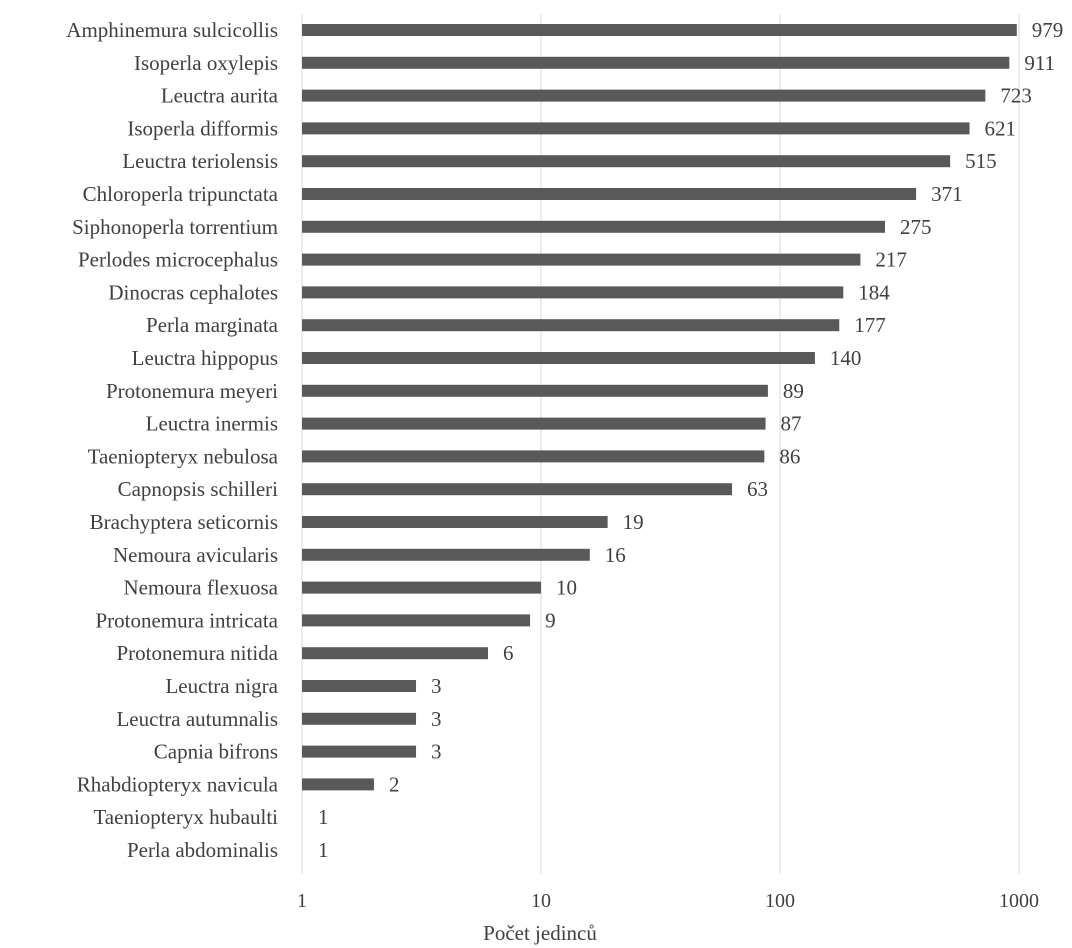 The height and width of the screenshot is (948, 1072). Describe the element at coordinates (220, 96) in the screenshot. I see `category-label: Leuctra aurita` at that location.